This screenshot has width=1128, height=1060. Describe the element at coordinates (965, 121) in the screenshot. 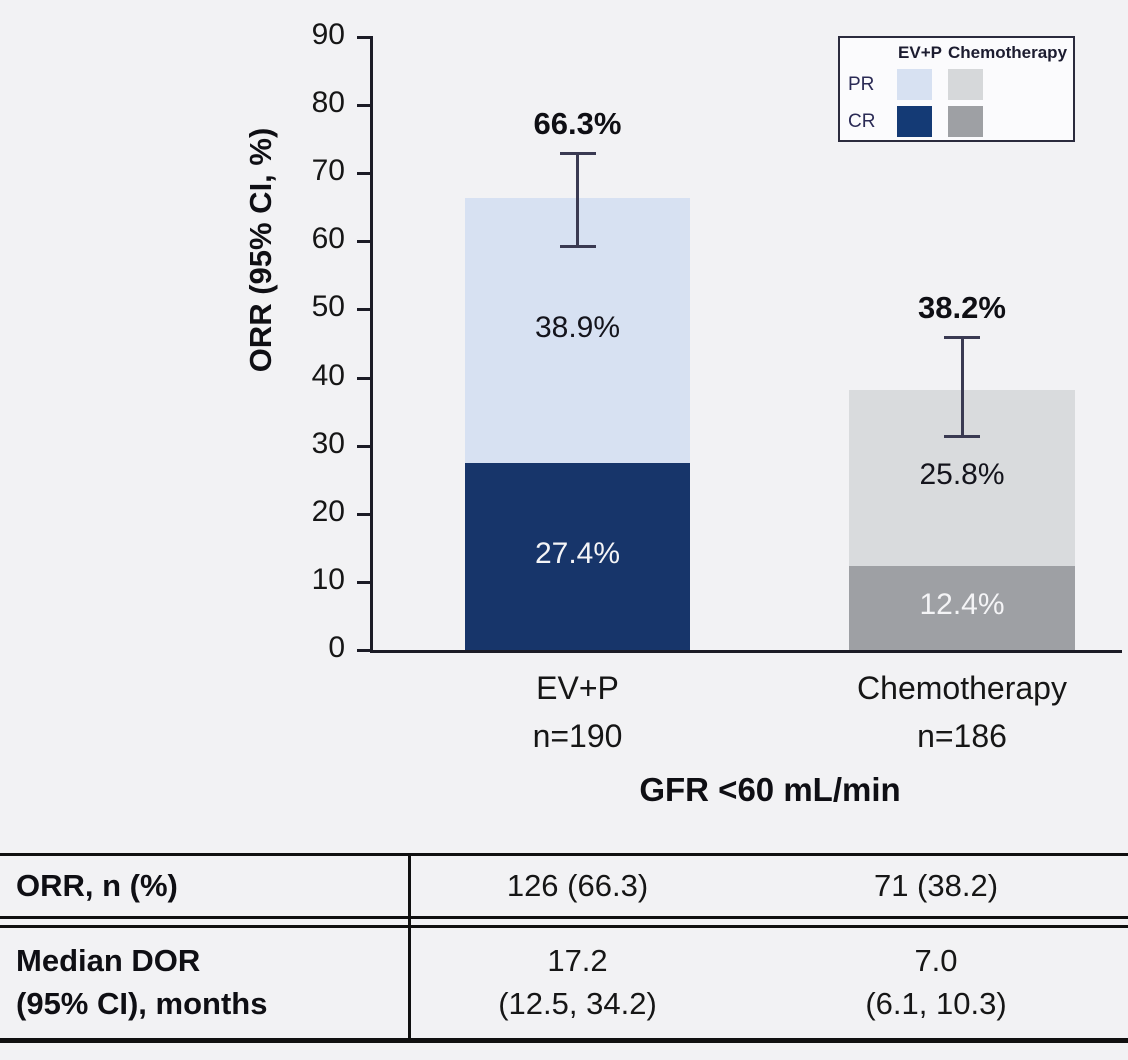

I see `legend-swatch-chemo-cr` at that location.